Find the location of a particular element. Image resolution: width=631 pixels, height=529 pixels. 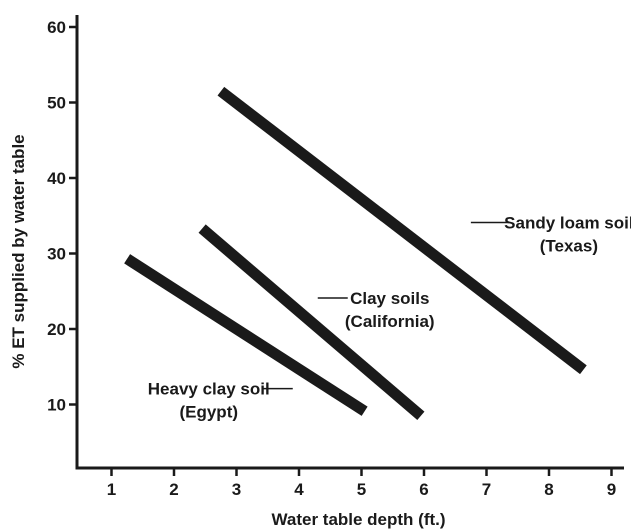

x-tick-label: 5 is located at coordinates (361, 489).